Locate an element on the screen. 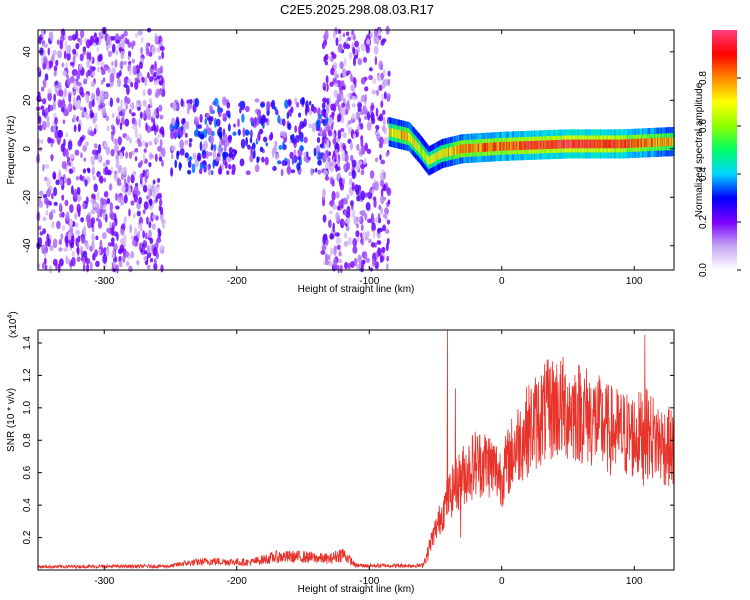 This screenshot has width=750, height=600. spectrogram-x-label: Height of straight line (km) is located at coordinates (356, 289).